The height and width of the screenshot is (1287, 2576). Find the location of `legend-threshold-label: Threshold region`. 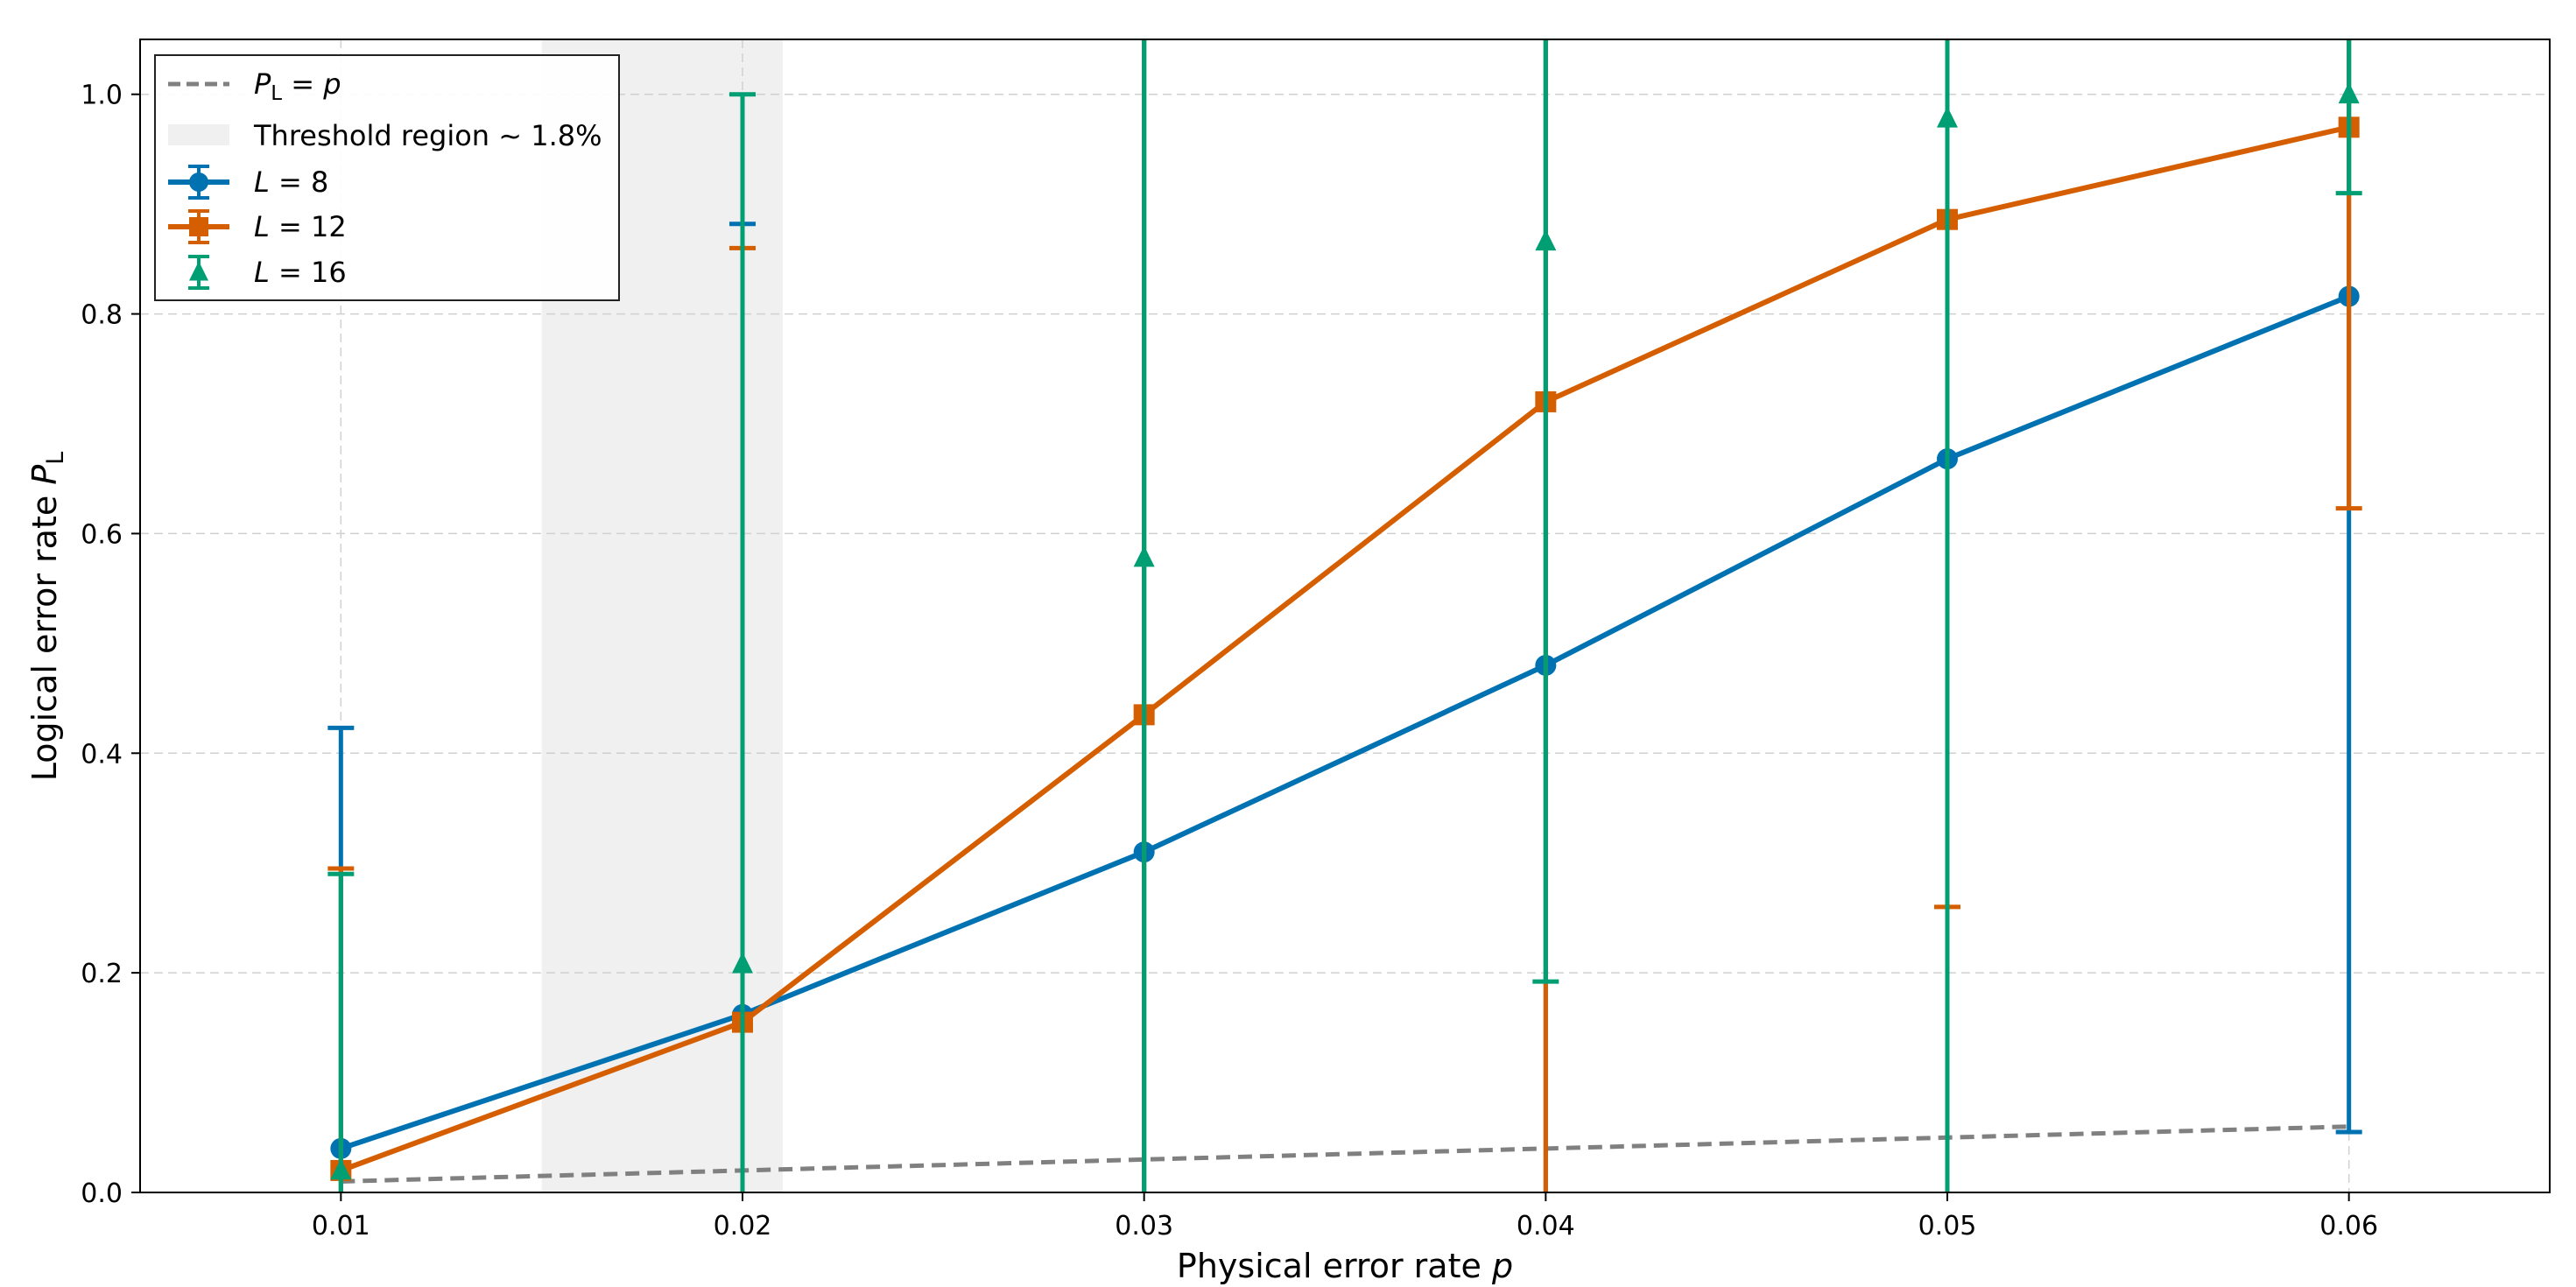

legend-threshold-label: Threshold region is located at coordinates (371, 135).